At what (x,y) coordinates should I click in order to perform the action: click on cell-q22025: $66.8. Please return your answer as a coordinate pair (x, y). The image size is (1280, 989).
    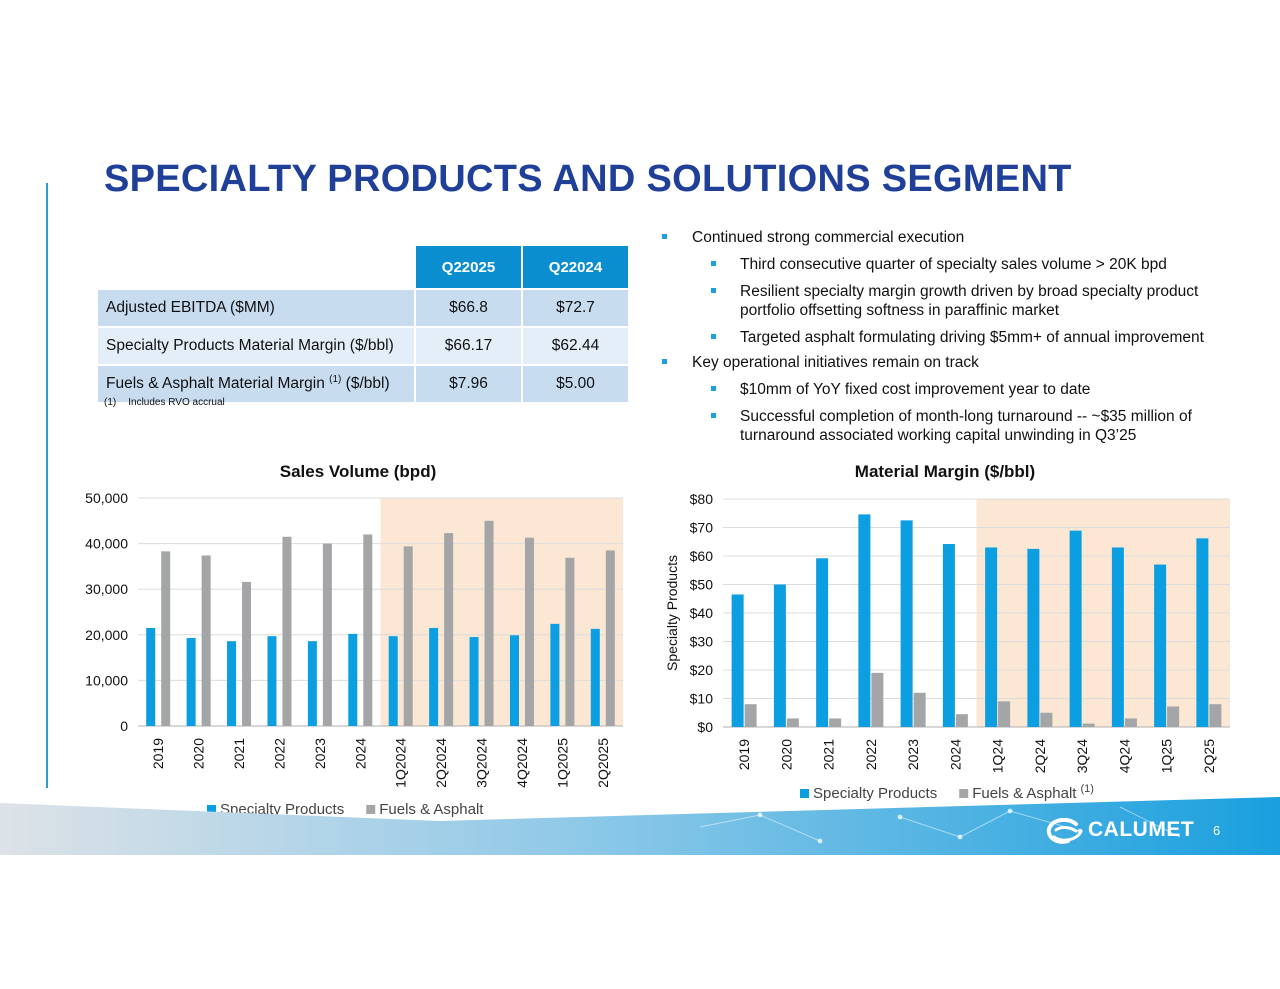
    Looking at the image, I should click on (468, 308).